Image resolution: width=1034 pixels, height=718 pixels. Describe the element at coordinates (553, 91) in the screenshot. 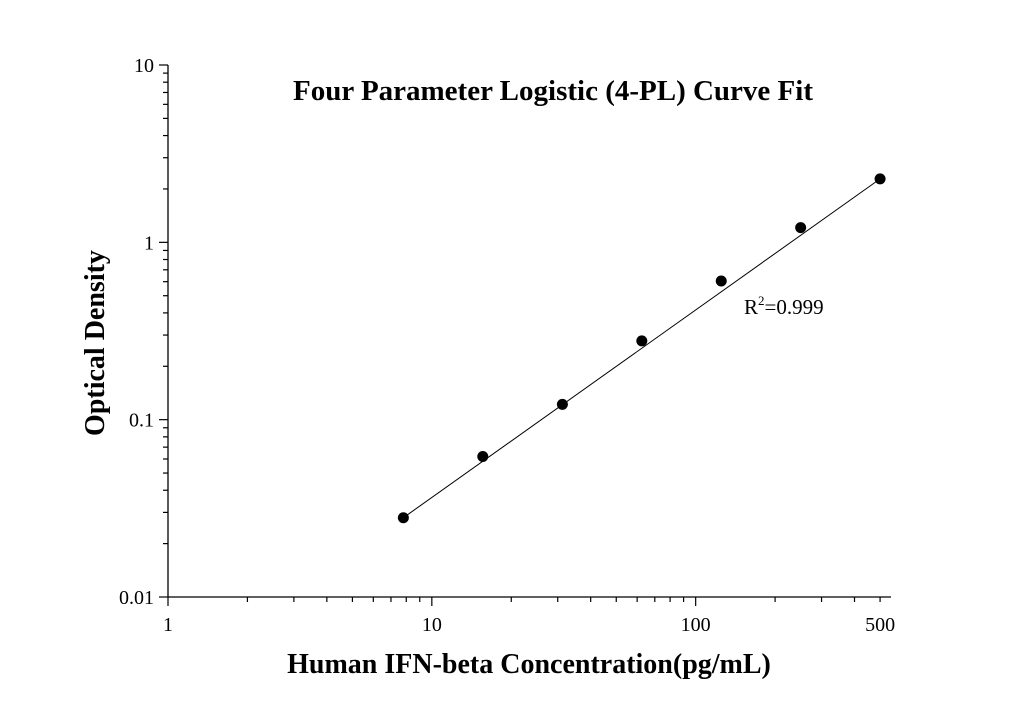

I see `chart-title: Four Parameter Logistic (4-PL) Curve Fit` at that location.